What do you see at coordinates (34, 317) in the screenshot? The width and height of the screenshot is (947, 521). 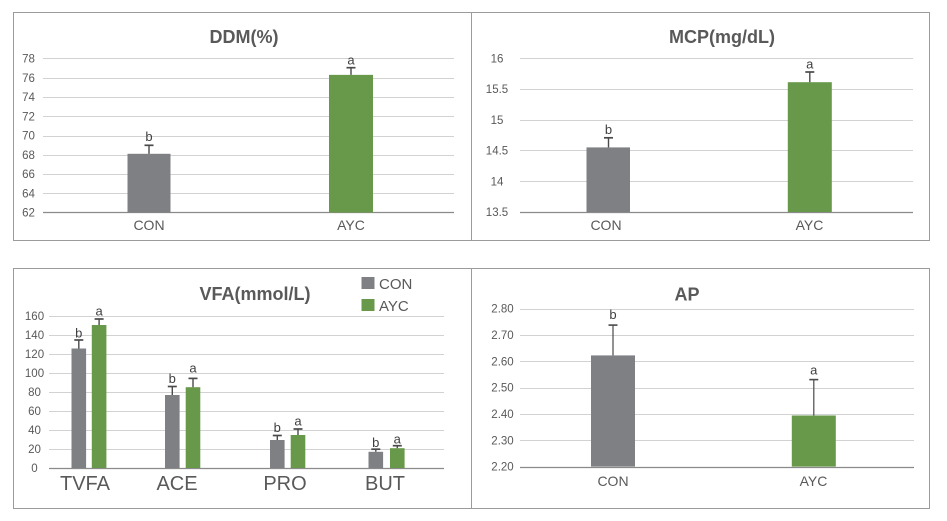 I see `svg-text: 160` at bounding box center [34, 317].